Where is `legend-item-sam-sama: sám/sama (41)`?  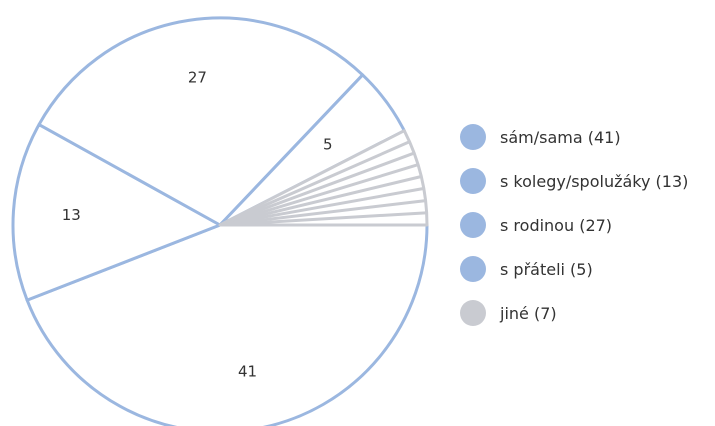 legend-item-sam-sama: sám/sama (41) is located at coordinates (574, 137).